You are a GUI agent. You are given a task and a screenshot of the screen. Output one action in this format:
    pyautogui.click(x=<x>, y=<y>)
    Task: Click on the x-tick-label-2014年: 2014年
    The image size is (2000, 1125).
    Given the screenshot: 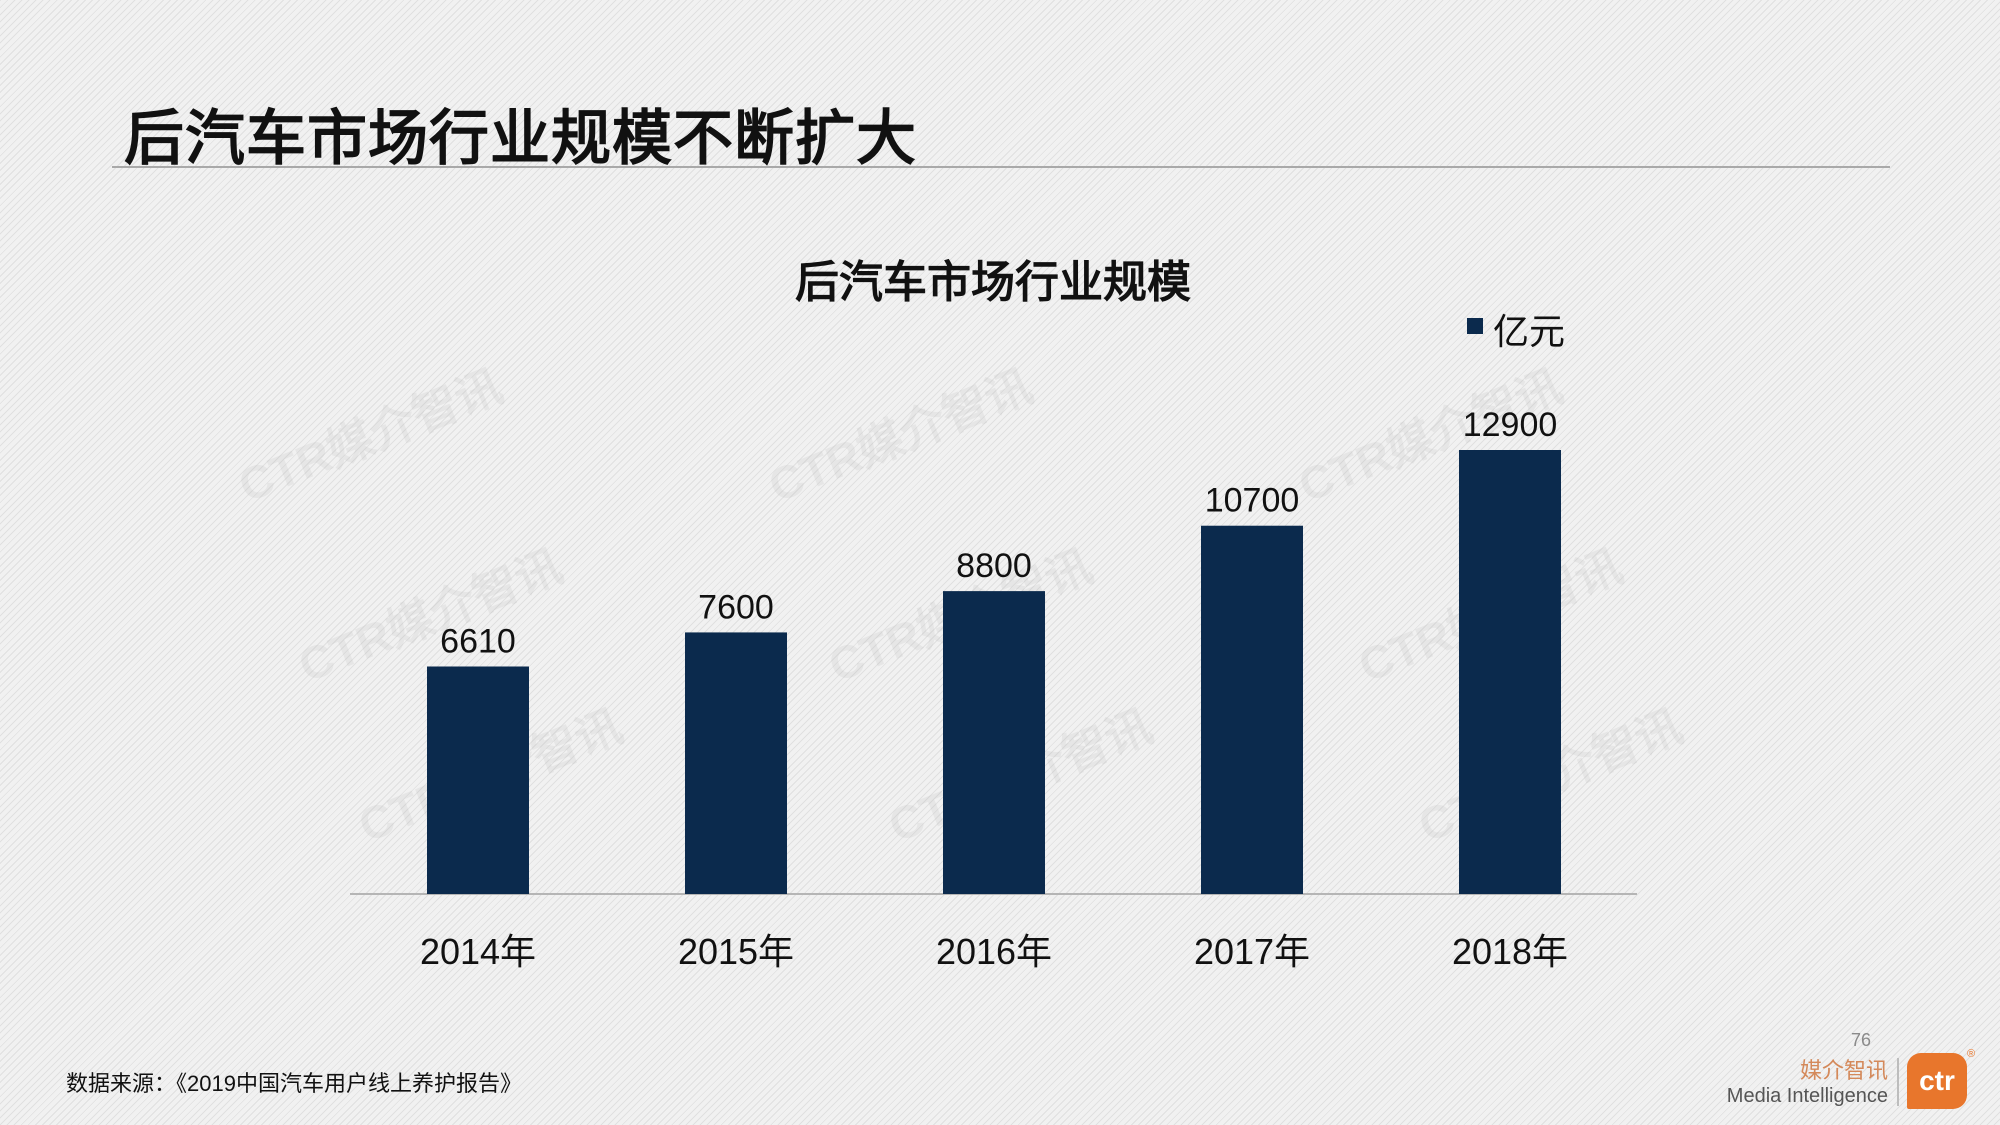 What is the action you would take?
    pyautogui.click(x=478, y=951)
    